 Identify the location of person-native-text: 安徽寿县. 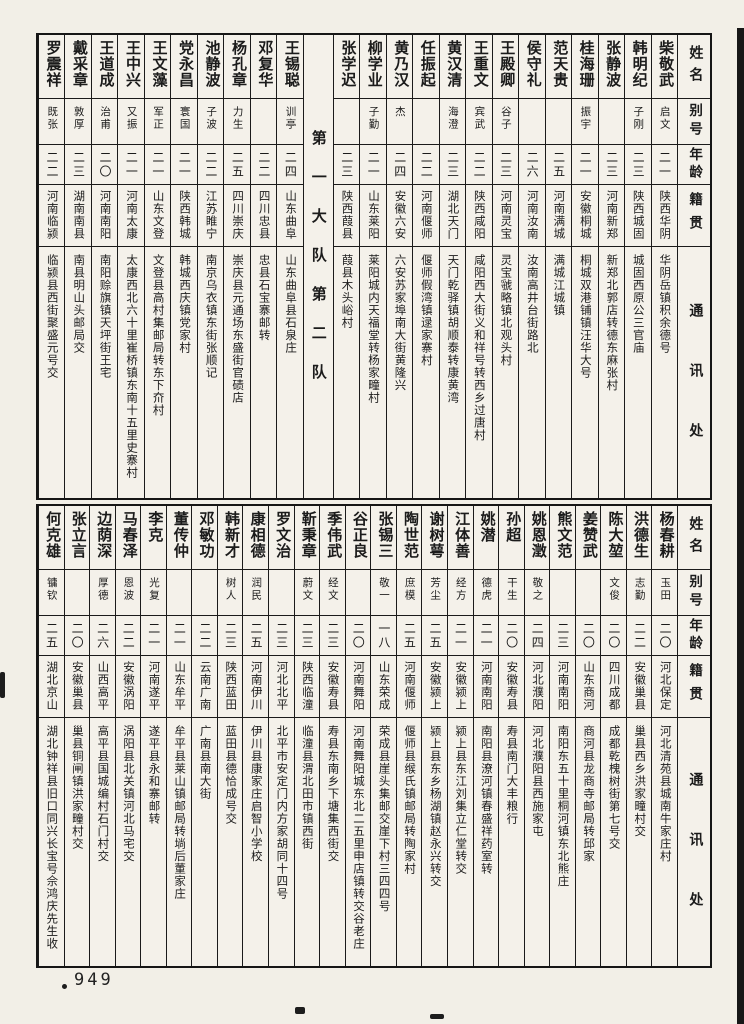
(332, 686).